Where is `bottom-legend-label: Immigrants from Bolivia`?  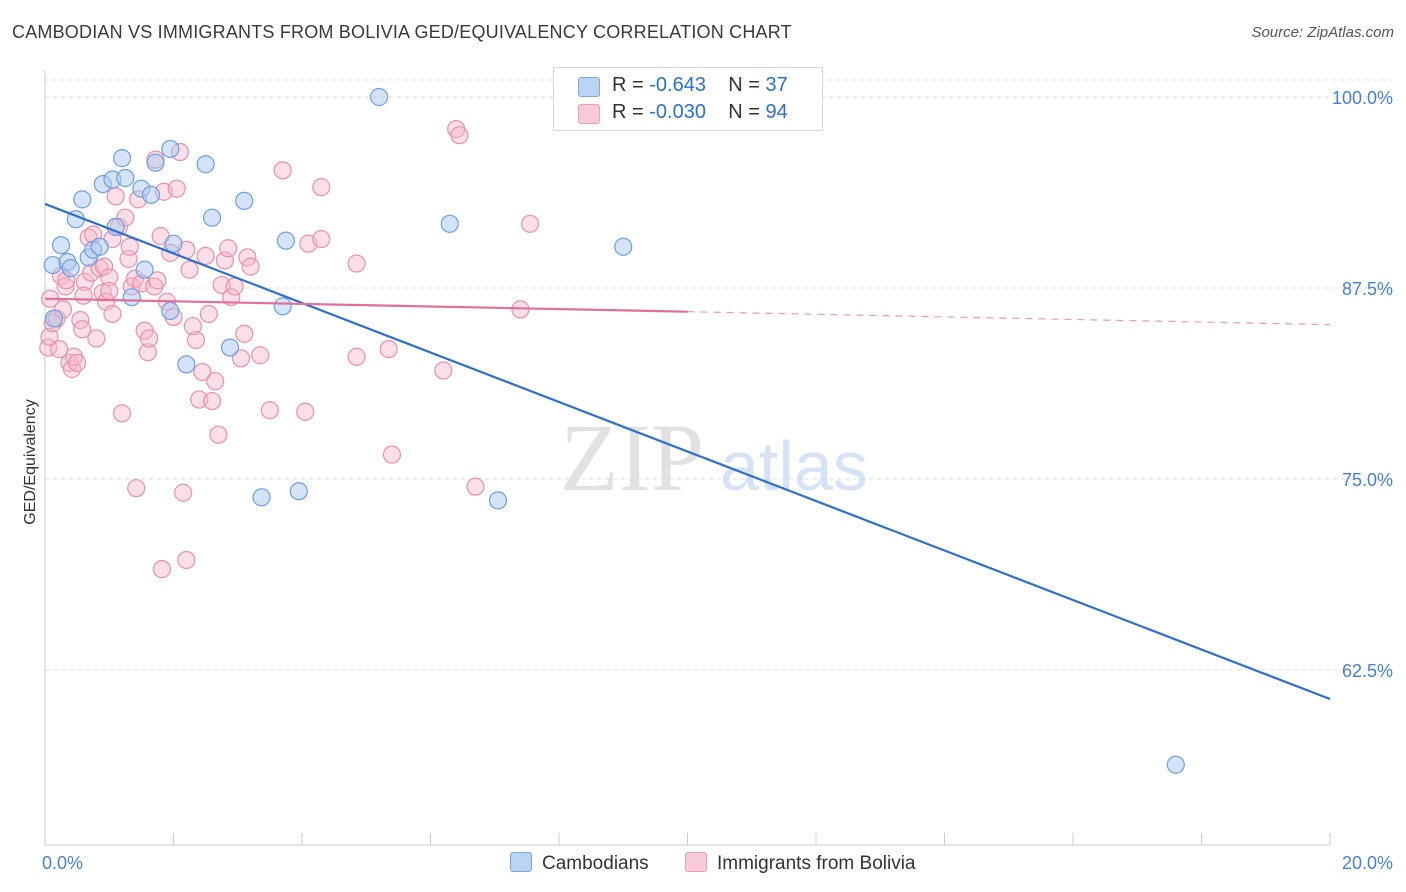 bottom-legend-label: Immigrants from Bolivia is located at coordinates (816, 863).